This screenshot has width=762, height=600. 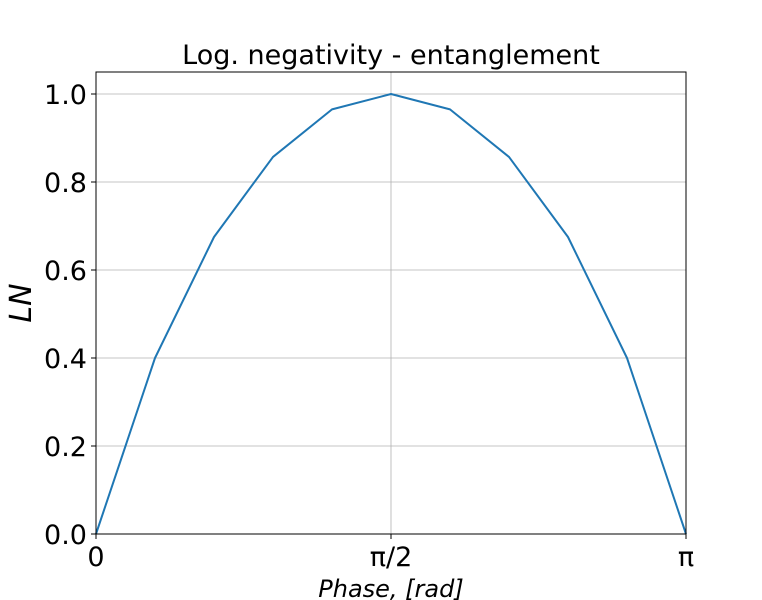 What do you see at coordinates (686, 557) in the screenshot?
I see `x-tick-label: π` at bounding box center [686, 557].